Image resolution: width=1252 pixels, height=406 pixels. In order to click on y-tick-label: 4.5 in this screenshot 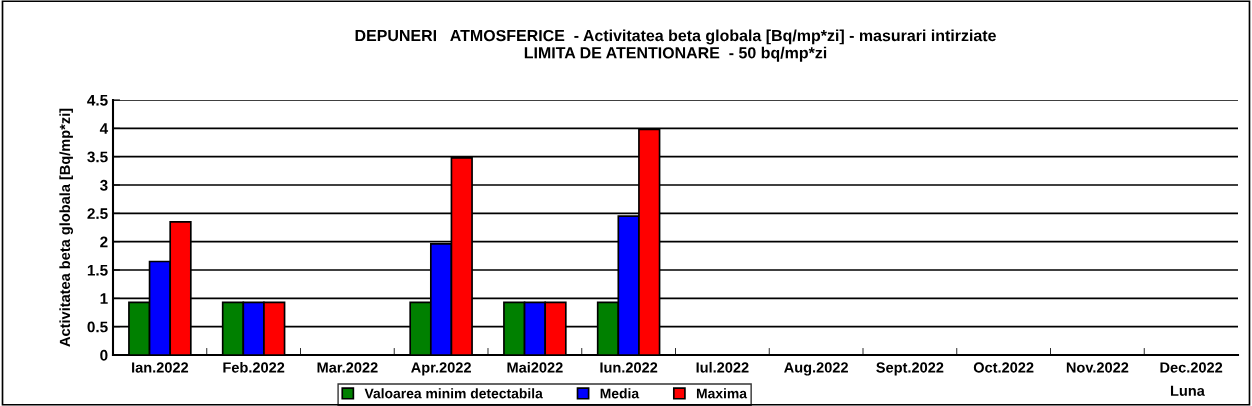, I will do `click(97, 100)`.